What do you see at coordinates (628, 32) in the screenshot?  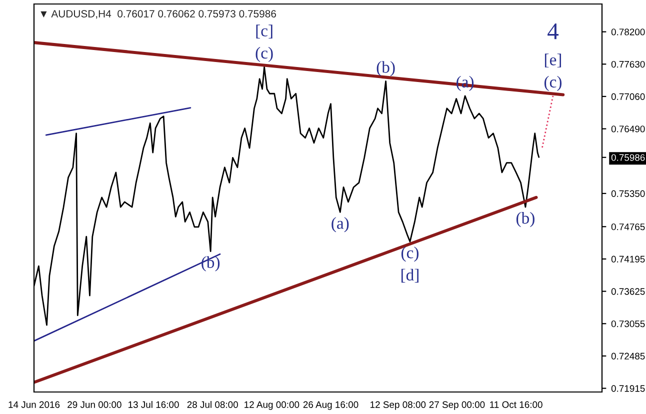 I see `y-tick-label: 0.78200` at bounding box center [628, 32].